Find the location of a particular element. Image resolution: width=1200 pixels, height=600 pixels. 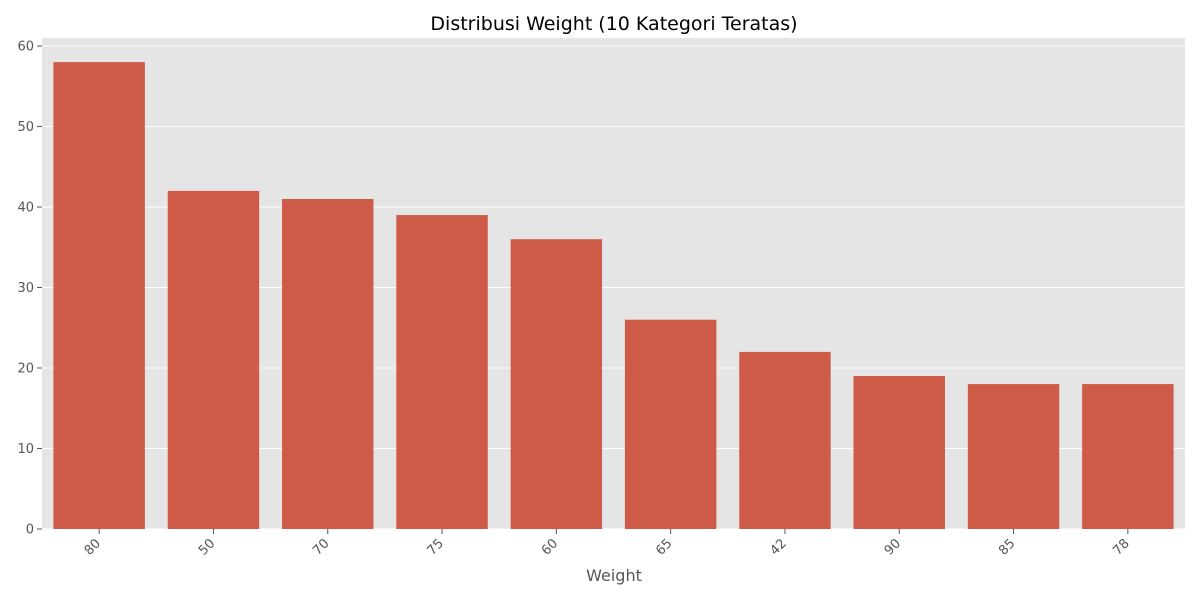

y-tick-label: 50 is located at coordinates (25, 127).